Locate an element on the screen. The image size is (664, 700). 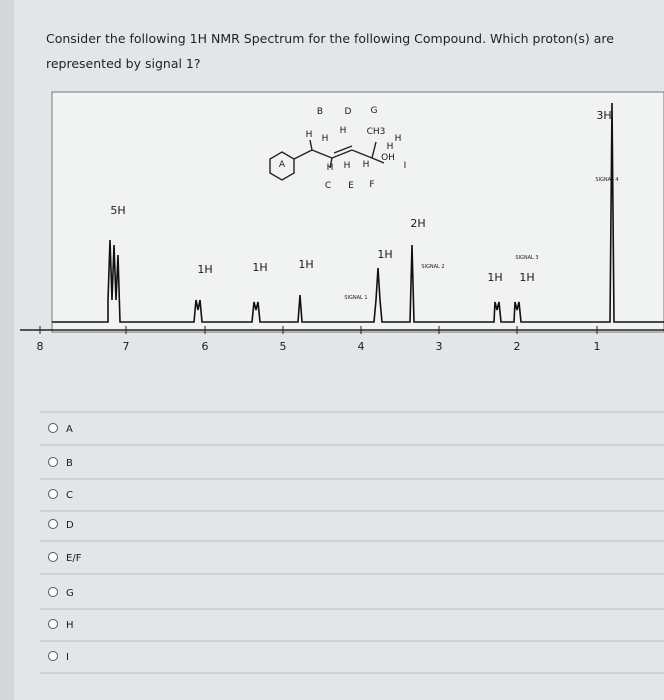
option-label: B is located at coordinates (69, 463).